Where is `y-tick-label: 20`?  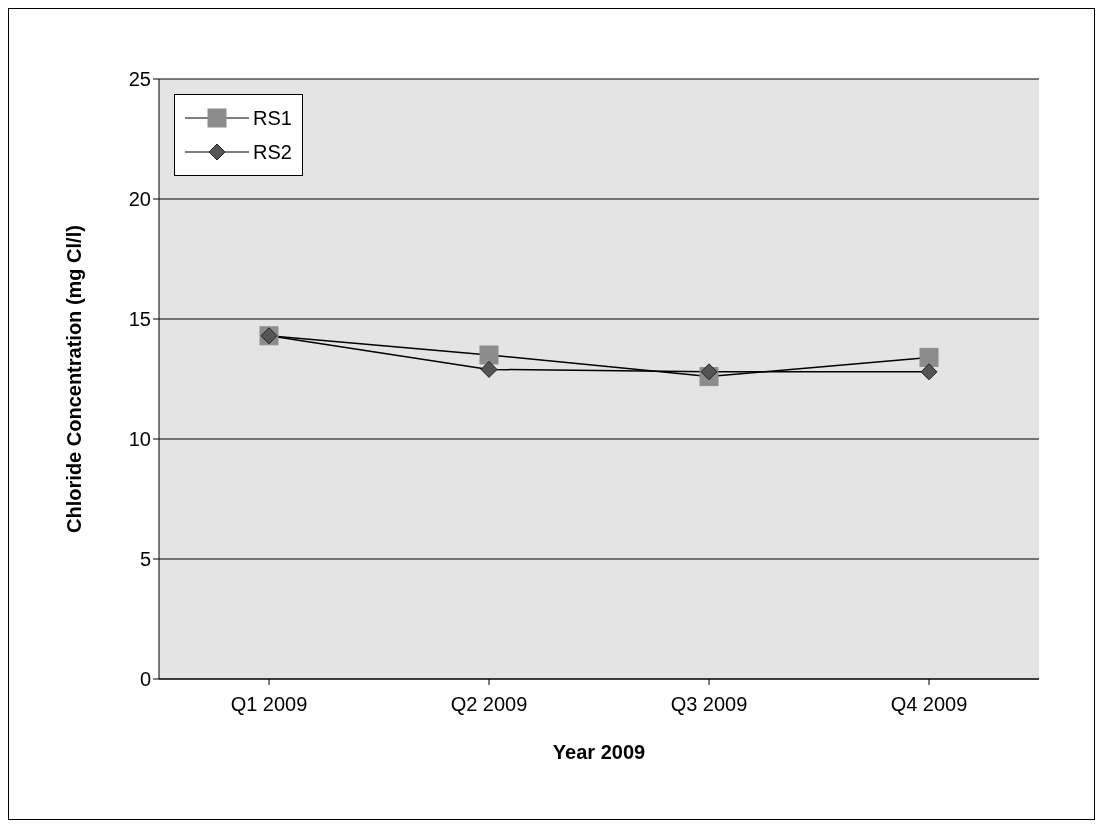
y-tick-label: 20 is located at coordinates (139, 199).